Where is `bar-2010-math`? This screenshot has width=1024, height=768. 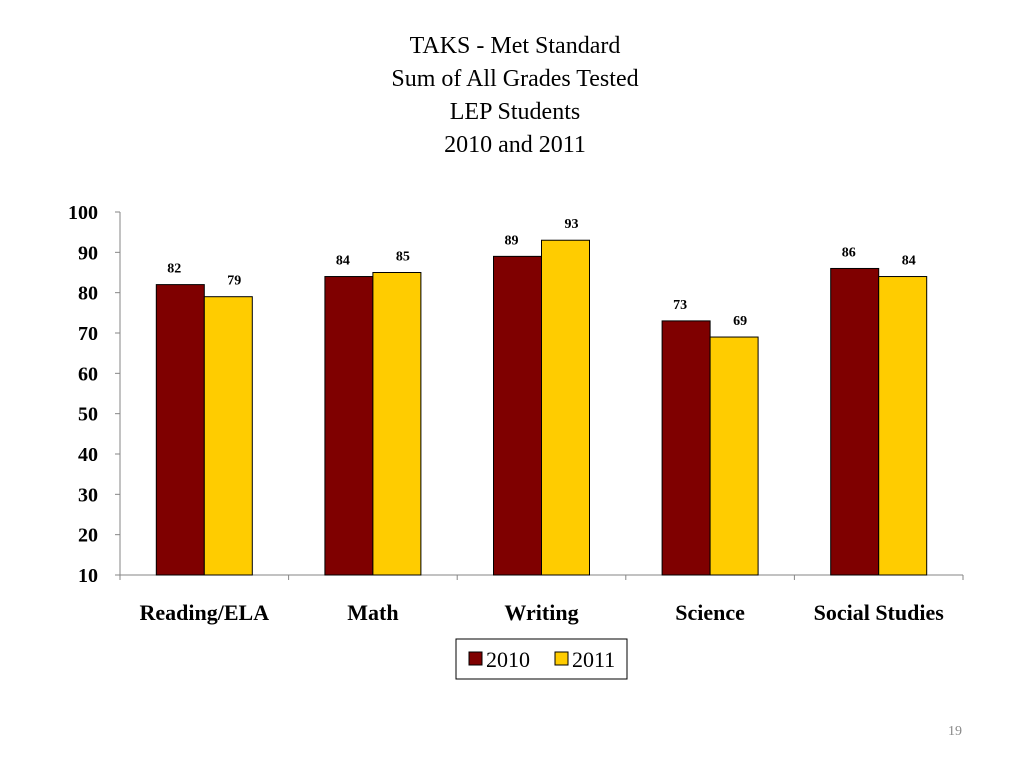
bar-2010-math is located at coordinates (349, 426).